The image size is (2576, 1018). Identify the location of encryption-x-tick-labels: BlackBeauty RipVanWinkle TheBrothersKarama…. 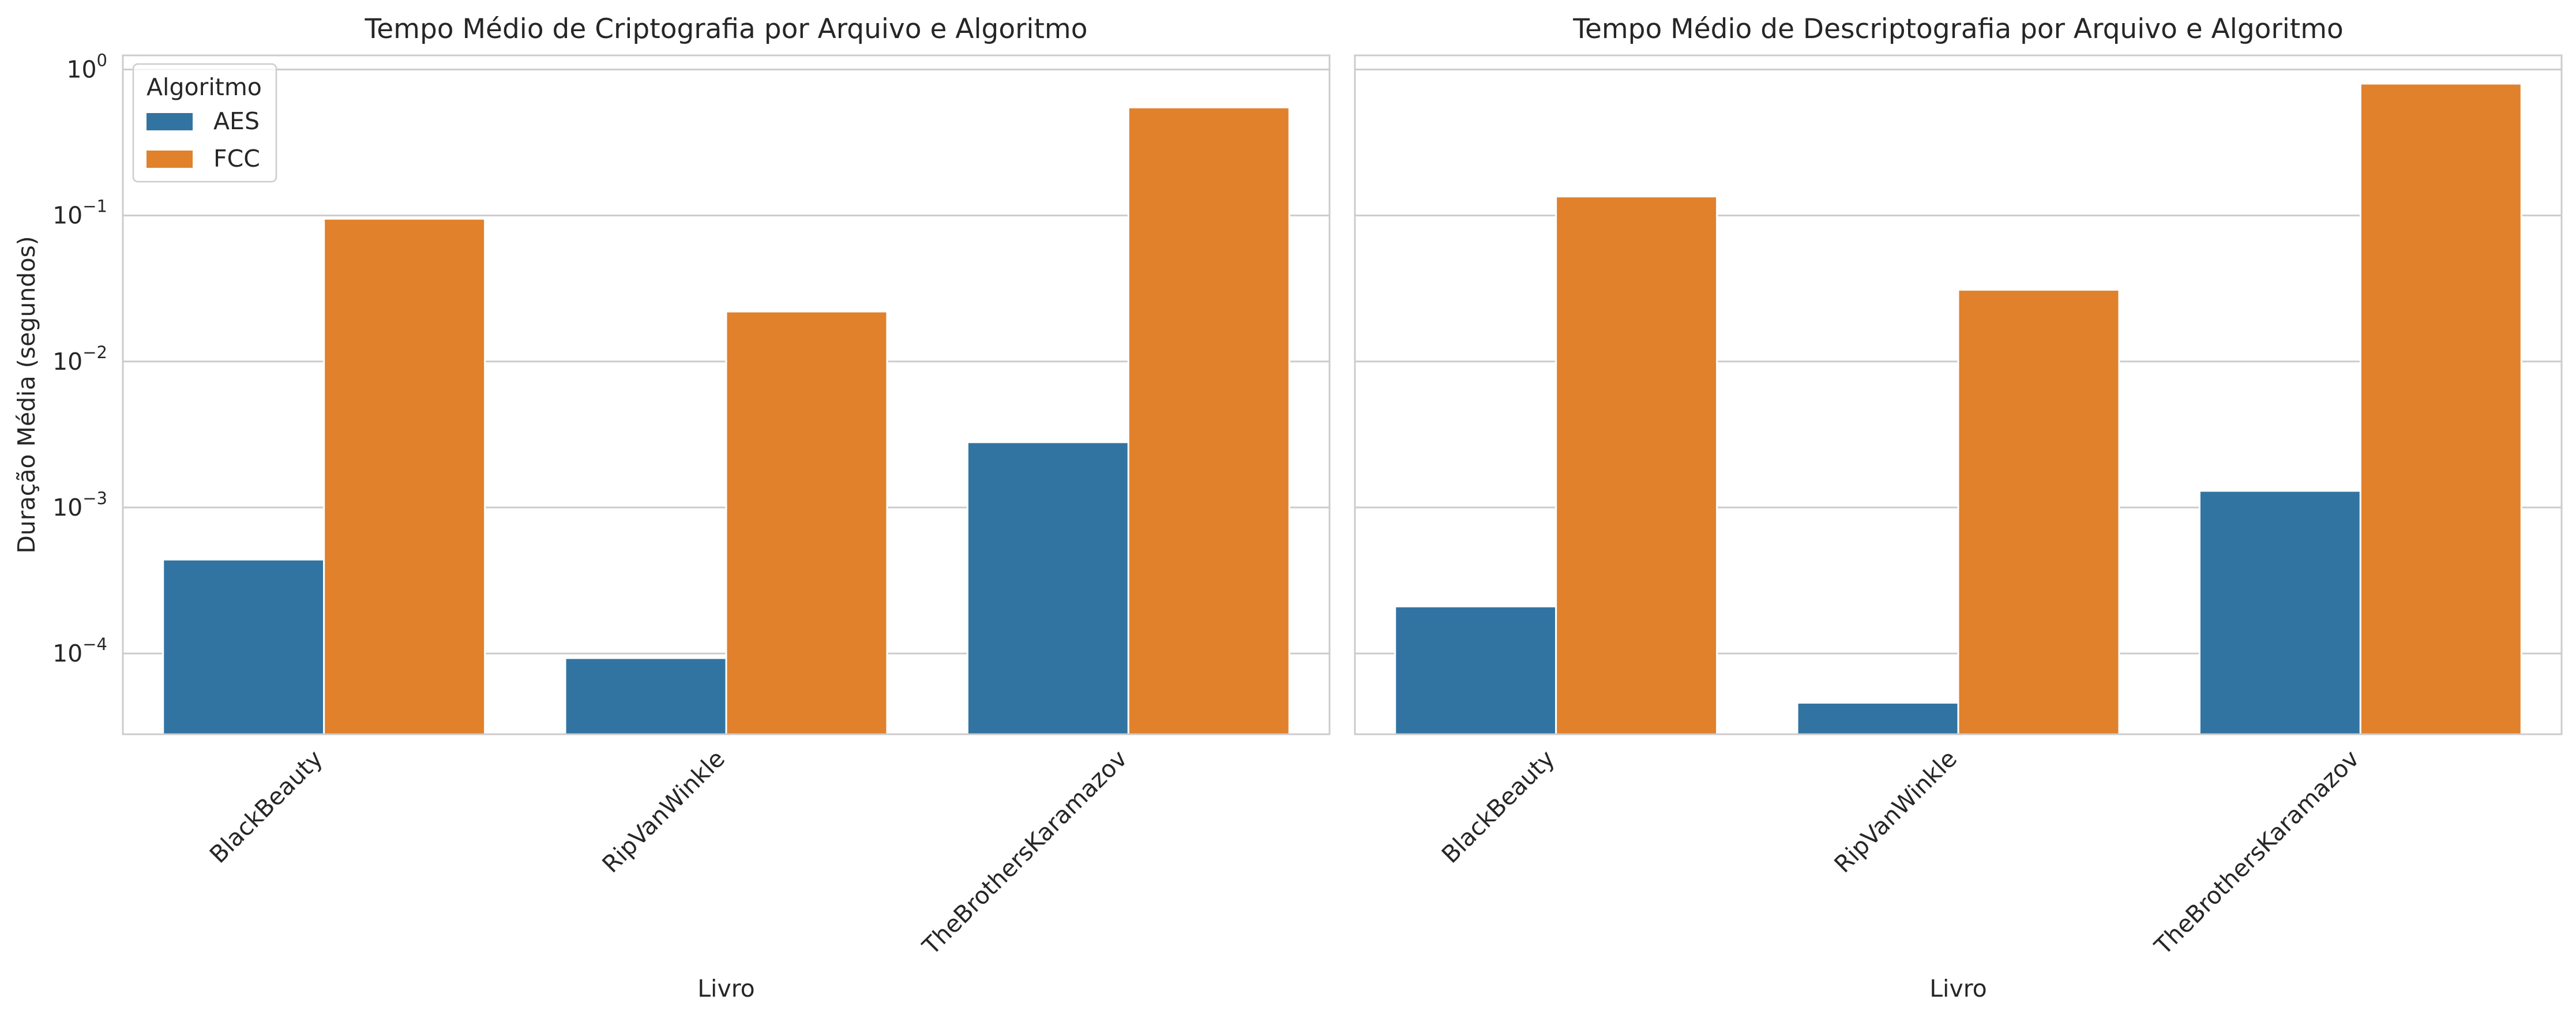
(668, 852).